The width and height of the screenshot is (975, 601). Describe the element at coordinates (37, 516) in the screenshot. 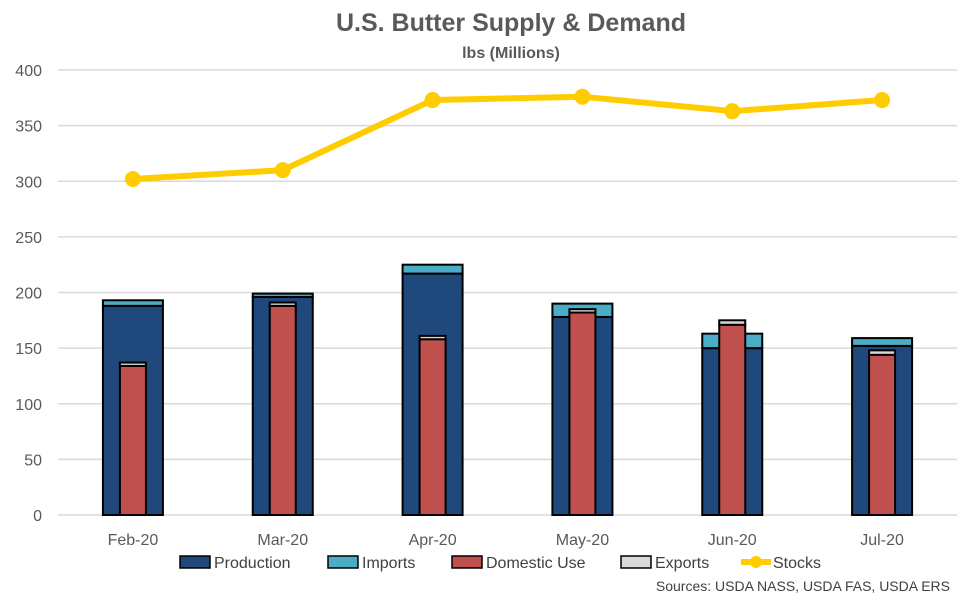

I see `y-tick-label: 0` at that location.